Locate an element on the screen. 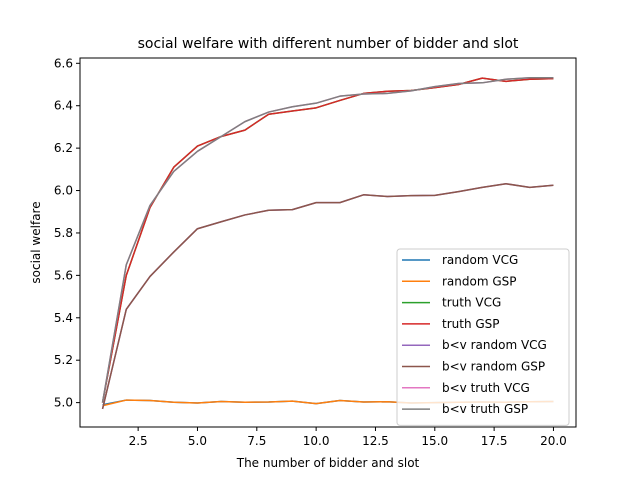 This screenshot has height=480, width=640. y-tick-label: 5.8 is located at coordinates (63, 233).